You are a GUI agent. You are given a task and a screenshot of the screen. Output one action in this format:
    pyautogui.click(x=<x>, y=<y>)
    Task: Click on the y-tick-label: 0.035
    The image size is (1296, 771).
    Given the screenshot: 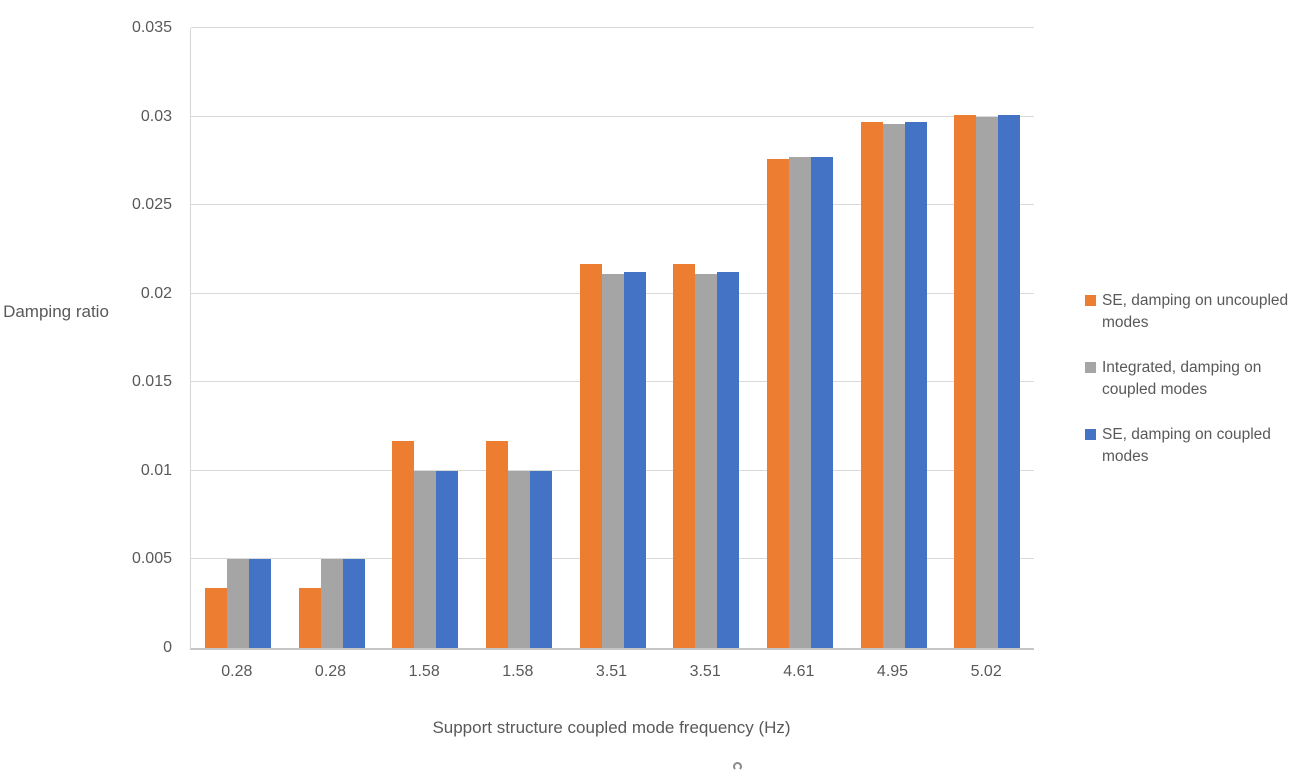 What is the action you would take?
    pyautogui.click(x=151, y=27)
    